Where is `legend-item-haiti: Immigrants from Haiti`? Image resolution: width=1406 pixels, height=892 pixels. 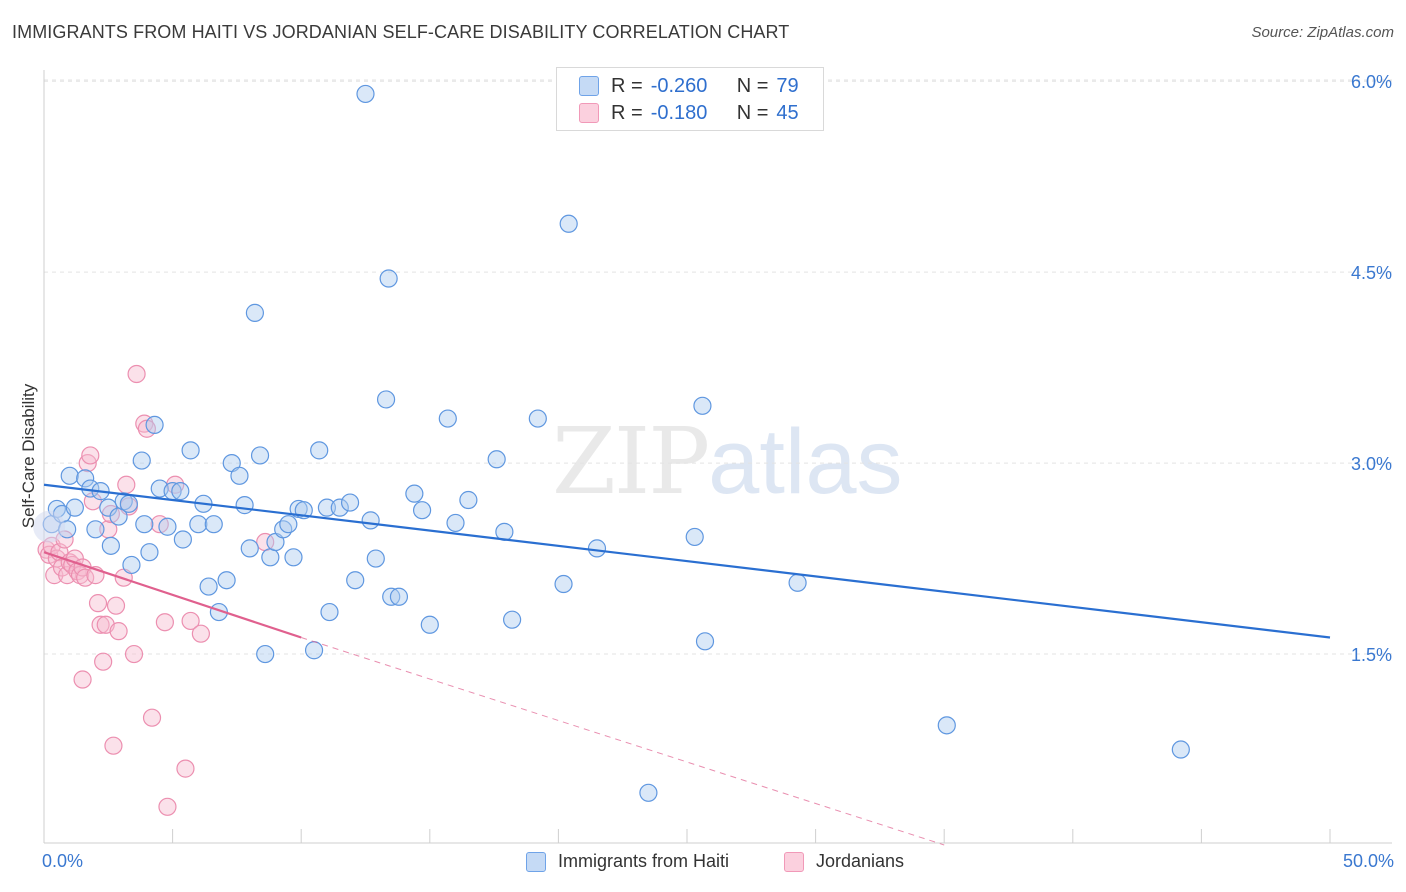 legend-item-haiti: Immigrants from Haiti is located at coordinates (627, 861).